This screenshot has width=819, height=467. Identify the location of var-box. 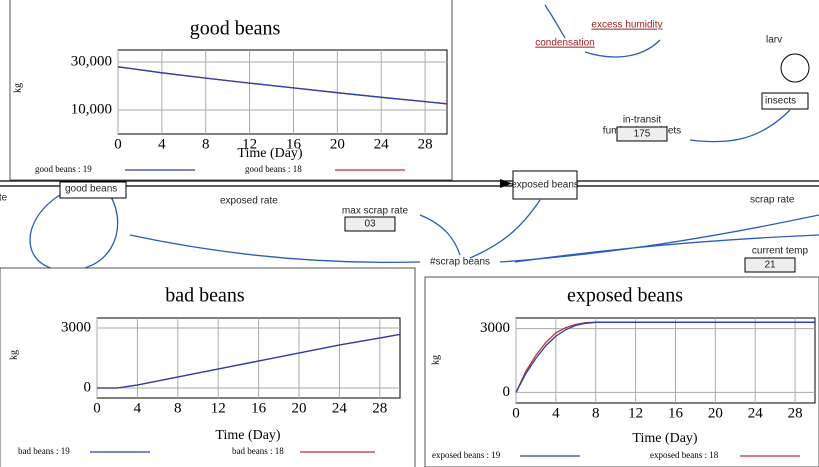
(785, 101).